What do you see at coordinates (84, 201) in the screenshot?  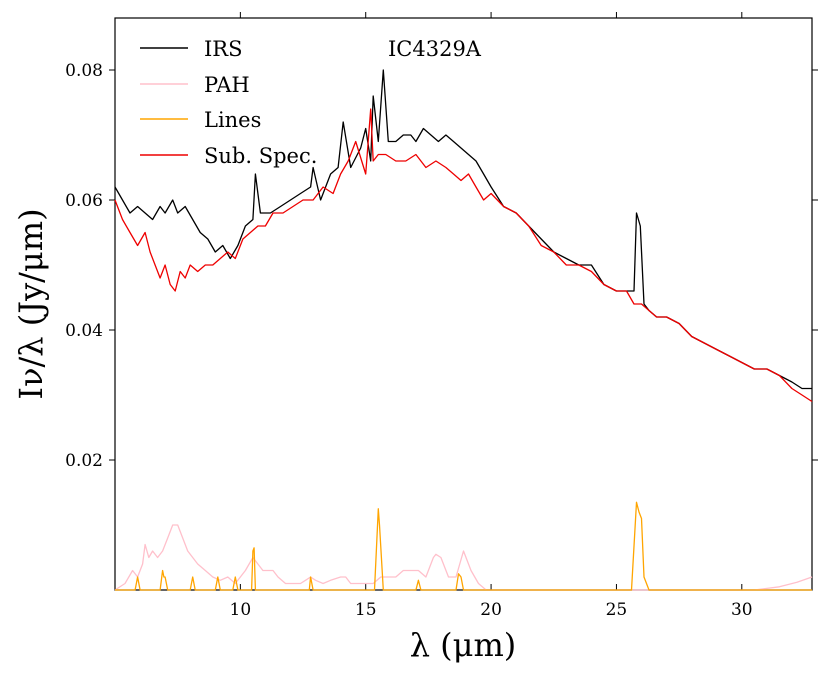 I see `y-tick-label: 0.06` at bounding box center [84, 201].